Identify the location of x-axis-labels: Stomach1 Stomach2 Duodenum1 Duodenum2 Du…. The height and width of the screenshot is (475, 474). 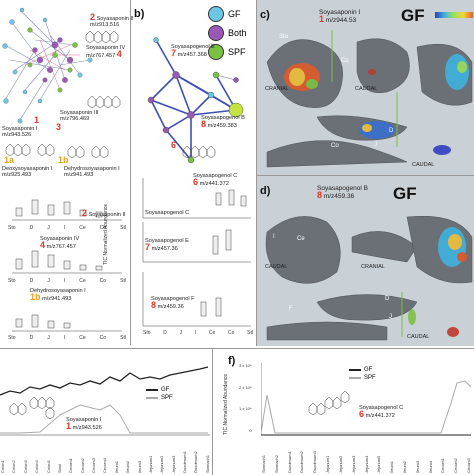
(366, 462).